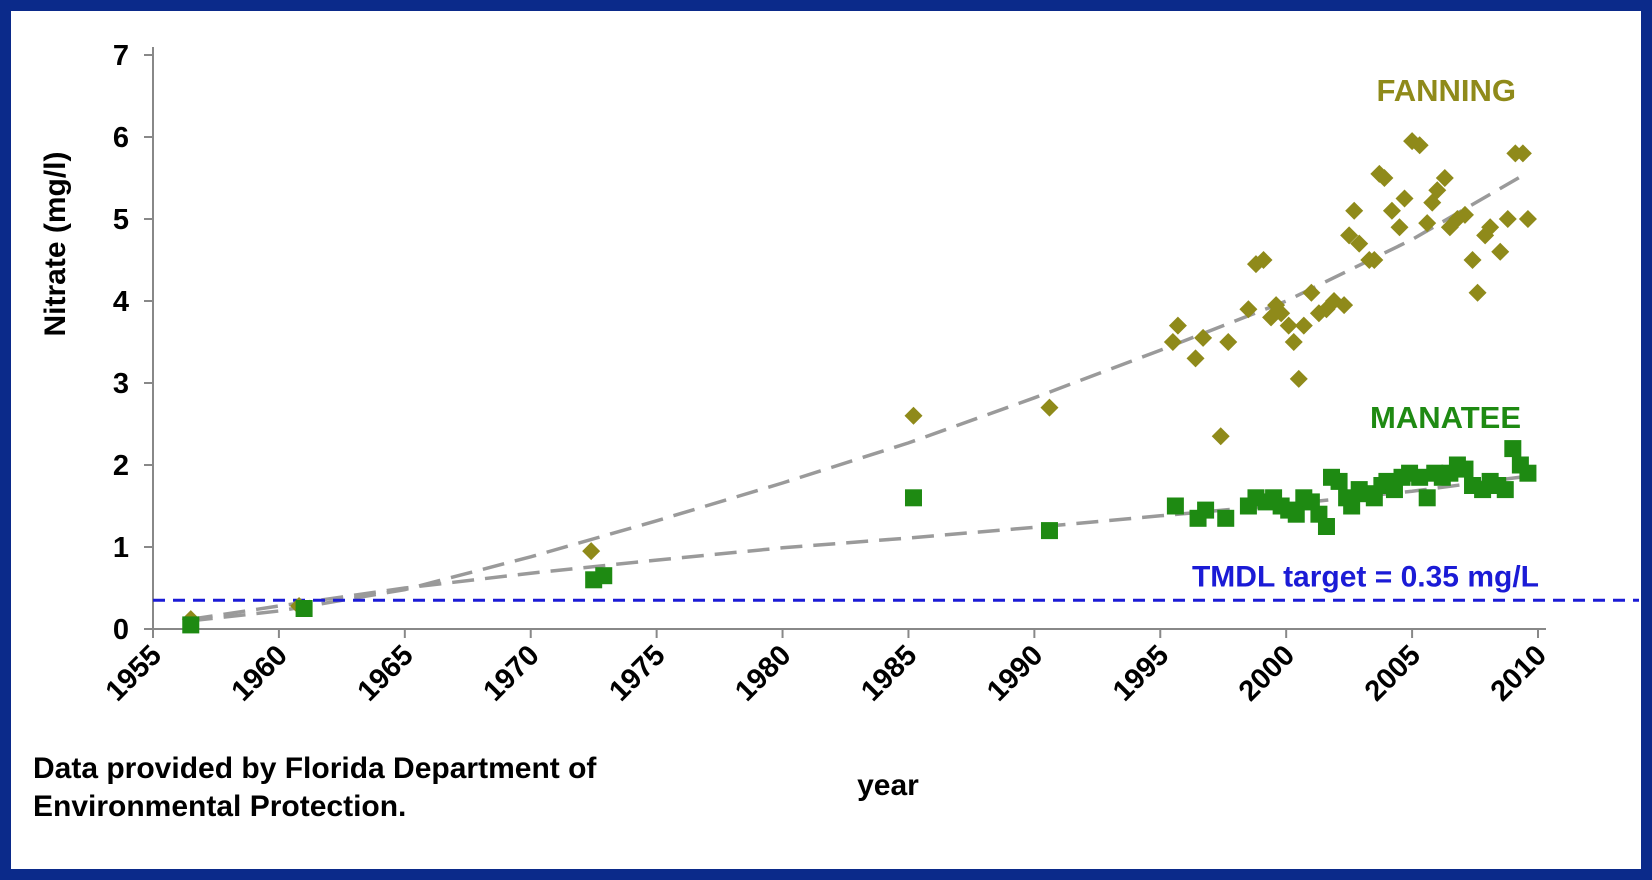 The height and width of the screenshot is (880, 1652). I want to click on x-tick-label: 1975, so click(637, 673).